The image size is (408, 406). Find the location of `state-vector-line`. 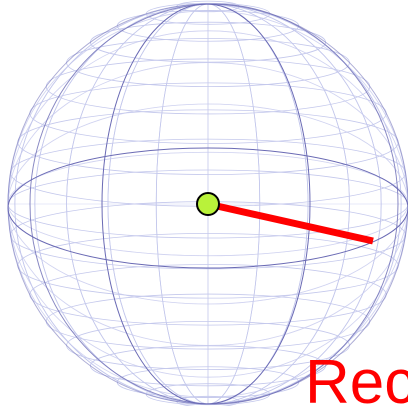

state-vector-line is located at coordinates (290, 222).